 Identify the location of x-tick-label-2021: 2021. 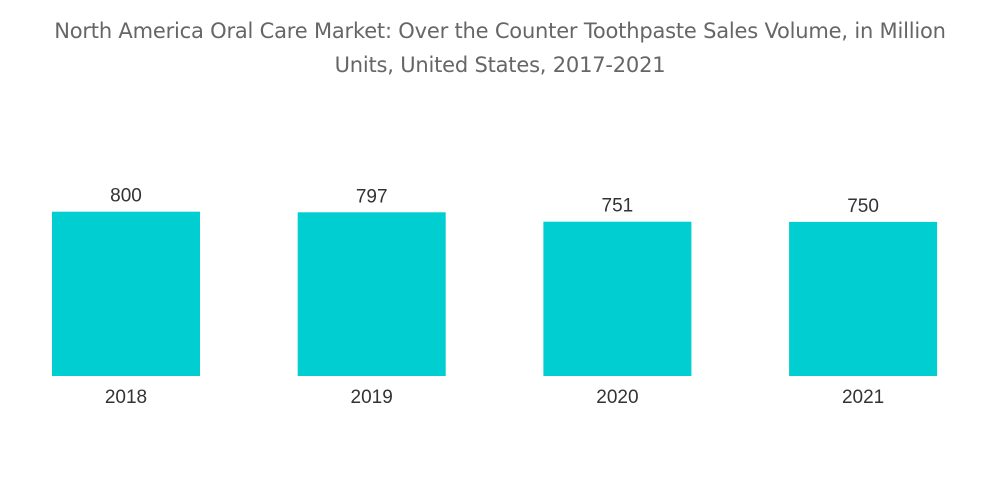
(863, 397).